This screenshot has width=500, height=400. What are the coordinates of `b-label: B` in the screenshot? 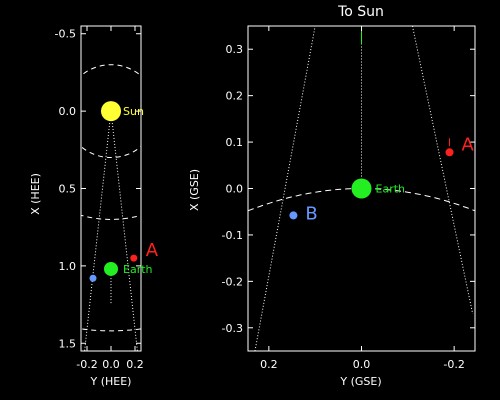 It's located at (311, 213).